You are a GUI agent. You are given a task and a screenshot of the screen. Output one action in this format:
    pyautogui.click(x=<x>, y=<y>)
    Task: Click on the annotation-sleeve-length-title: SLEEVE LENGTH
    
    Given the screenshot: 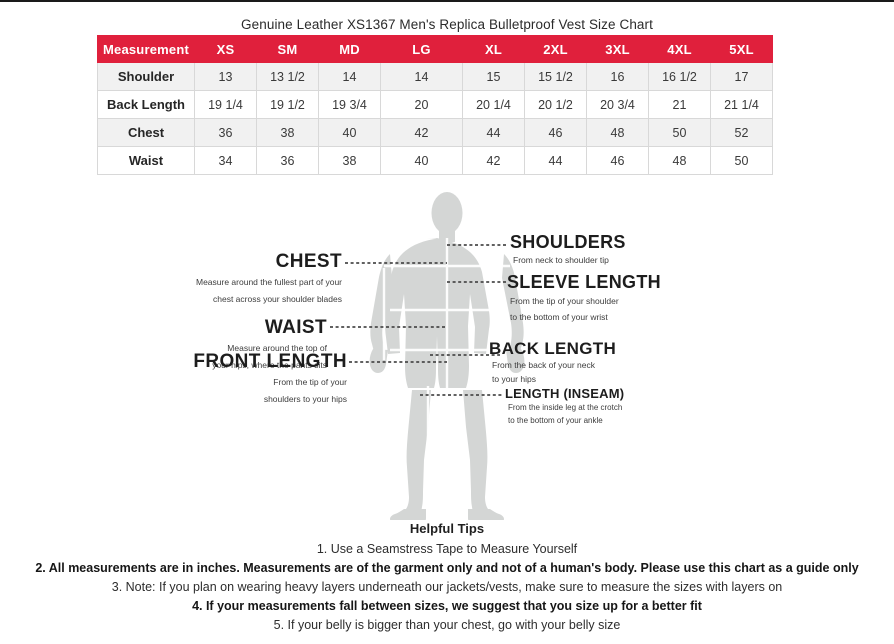 What is the action you would take?
    pyautogui.click(x=584, y=282)
    